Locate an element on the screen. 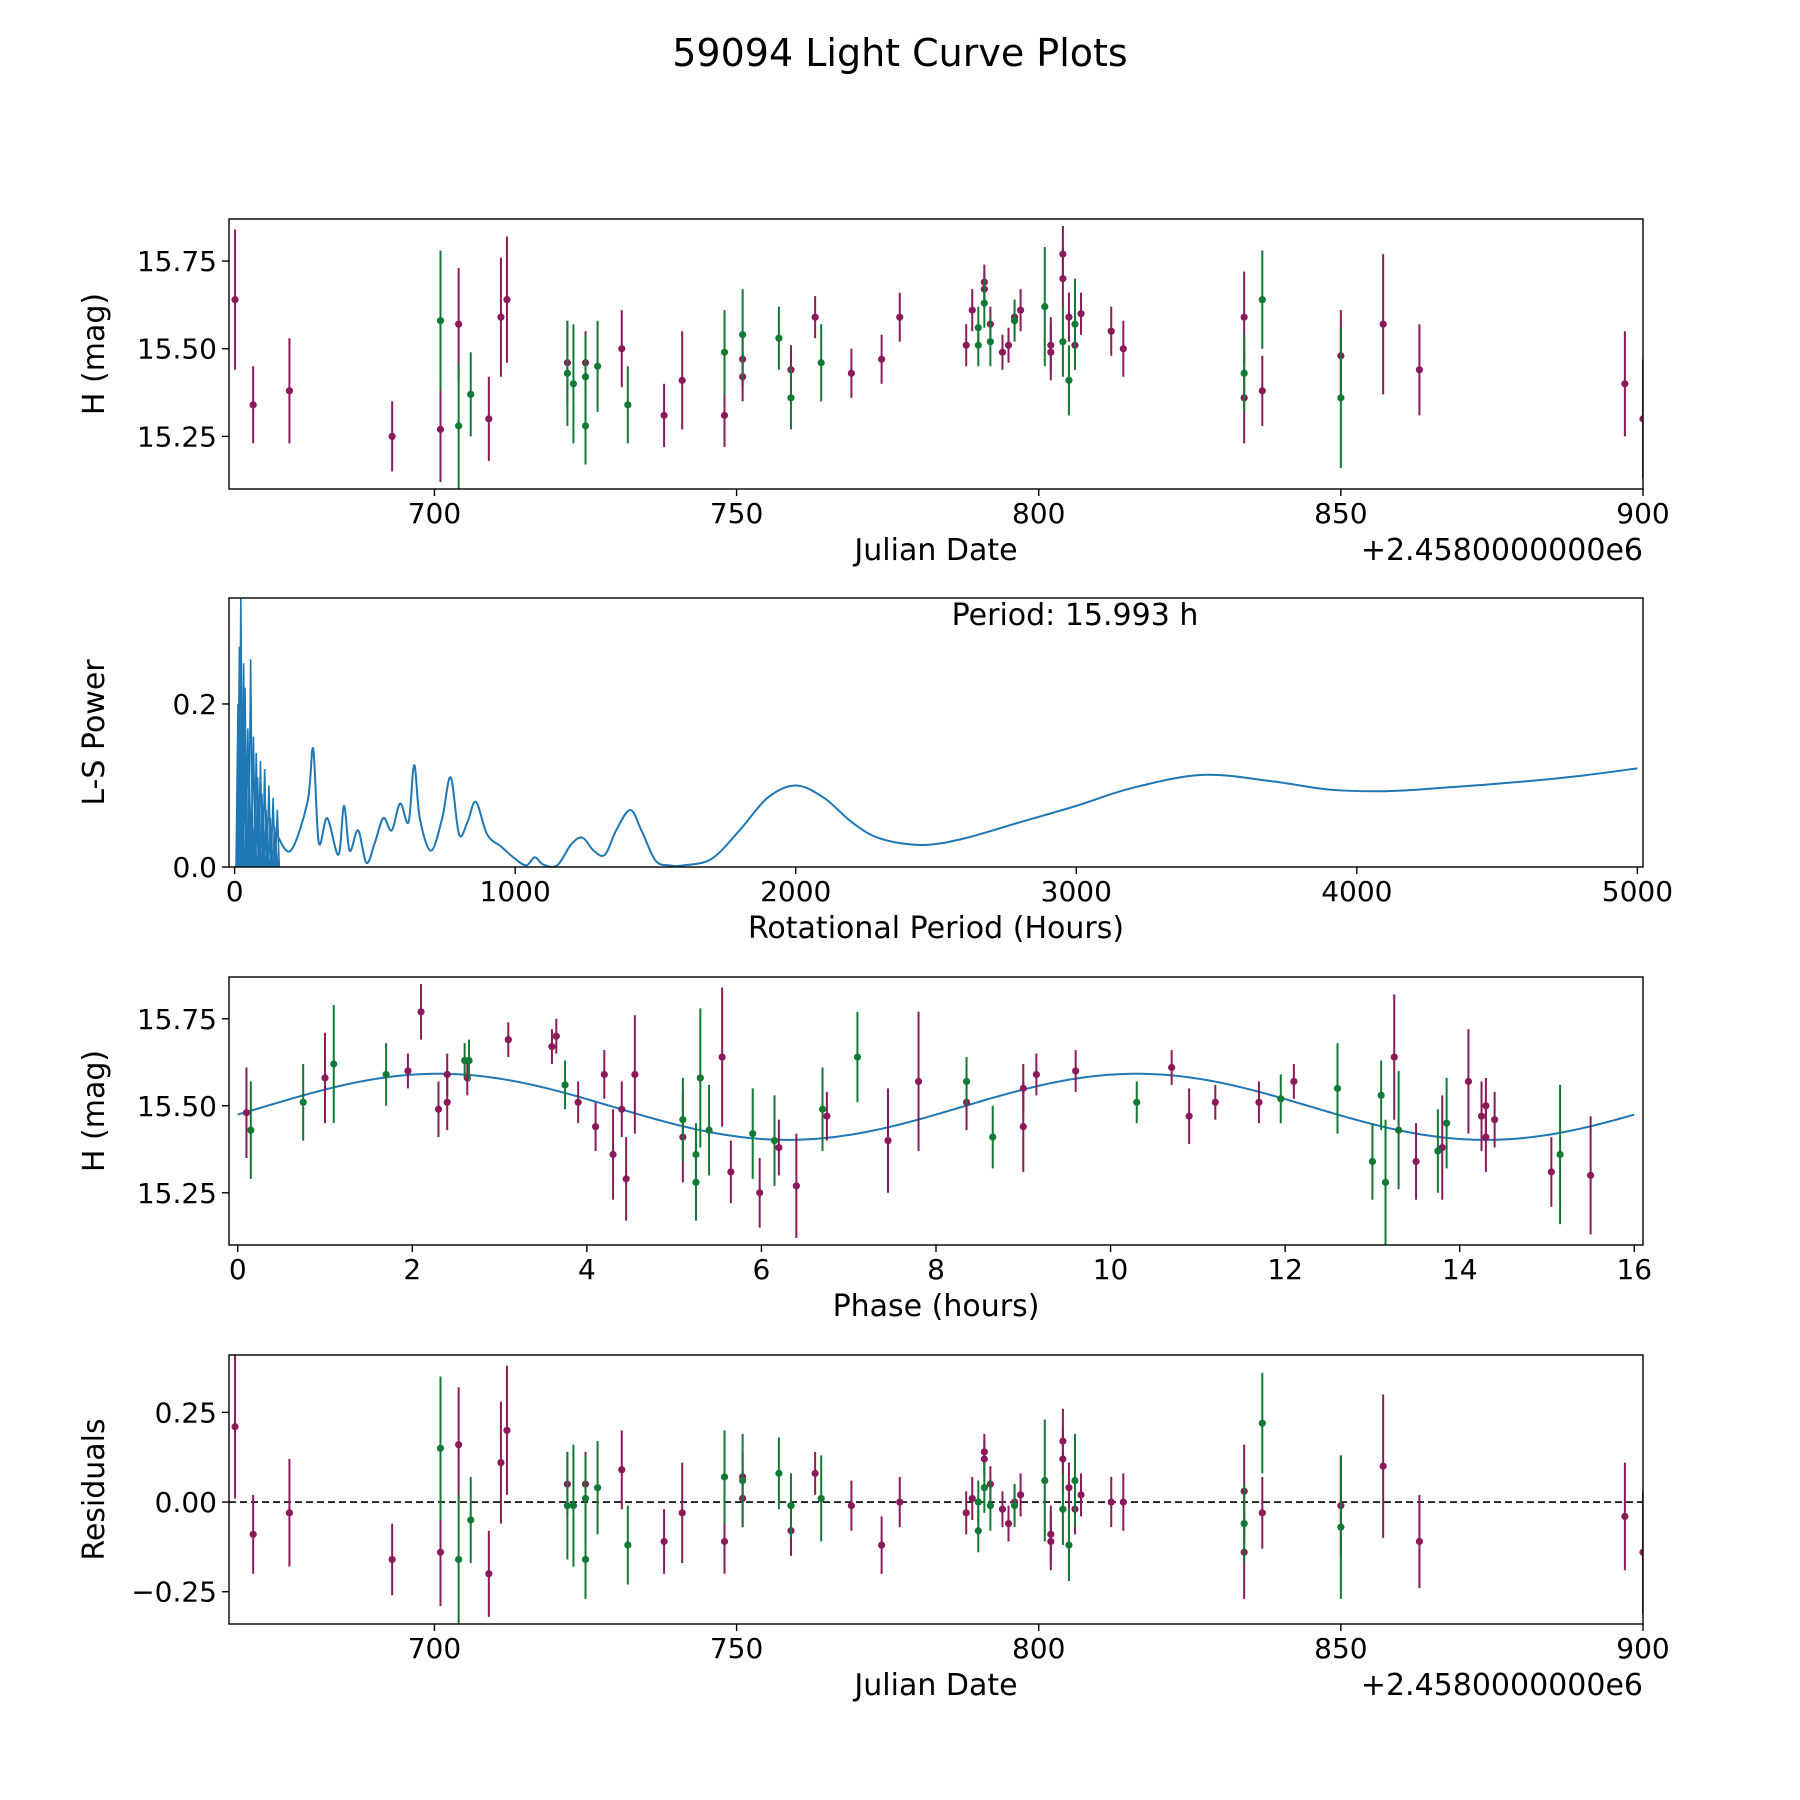  x-tick-label: 5000 is located at coordinates (1637, 891).